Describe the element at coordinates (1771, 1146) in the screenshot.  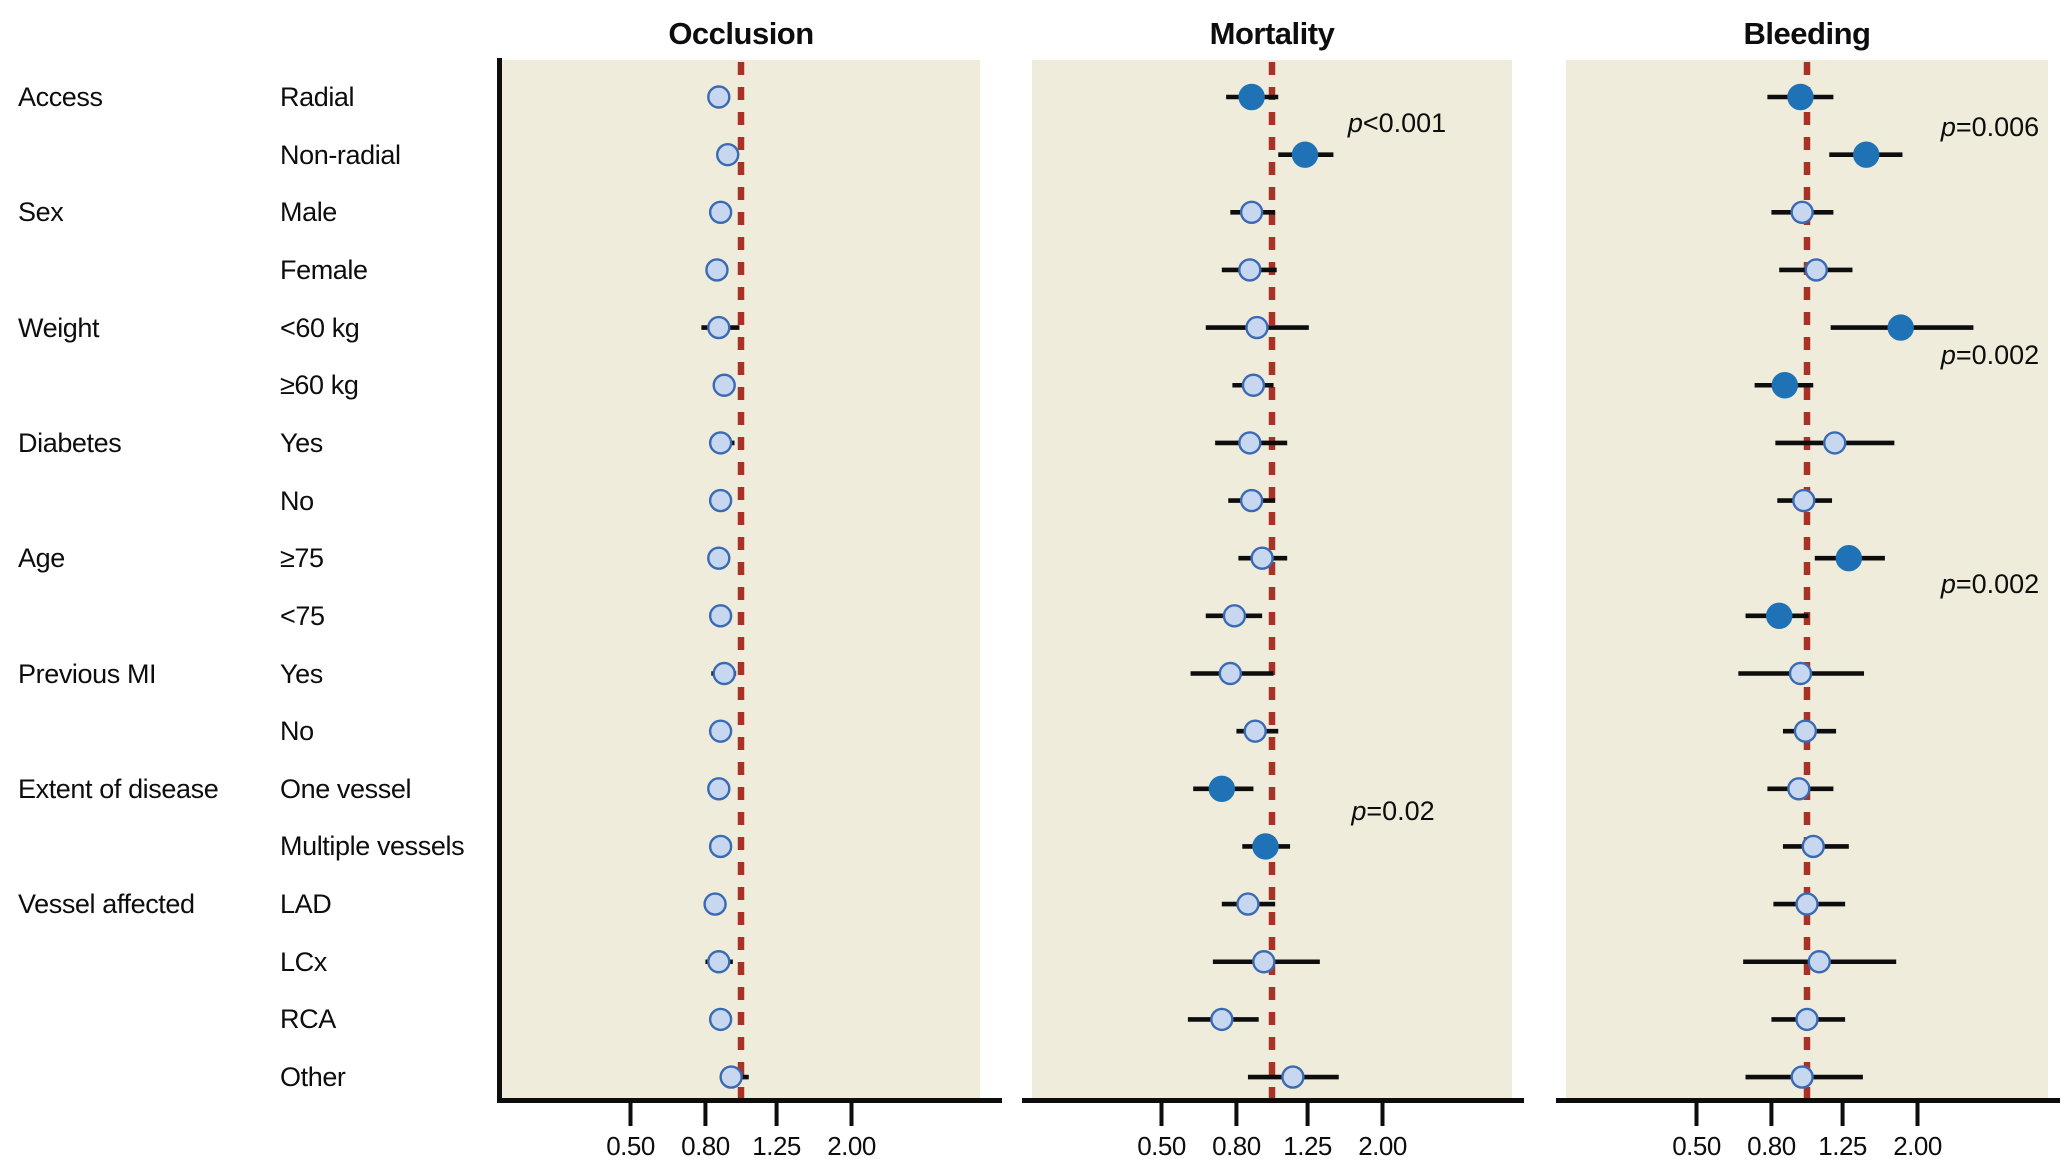
I see `x-tick-label-bleeding-0.80: 0.80` at that location.